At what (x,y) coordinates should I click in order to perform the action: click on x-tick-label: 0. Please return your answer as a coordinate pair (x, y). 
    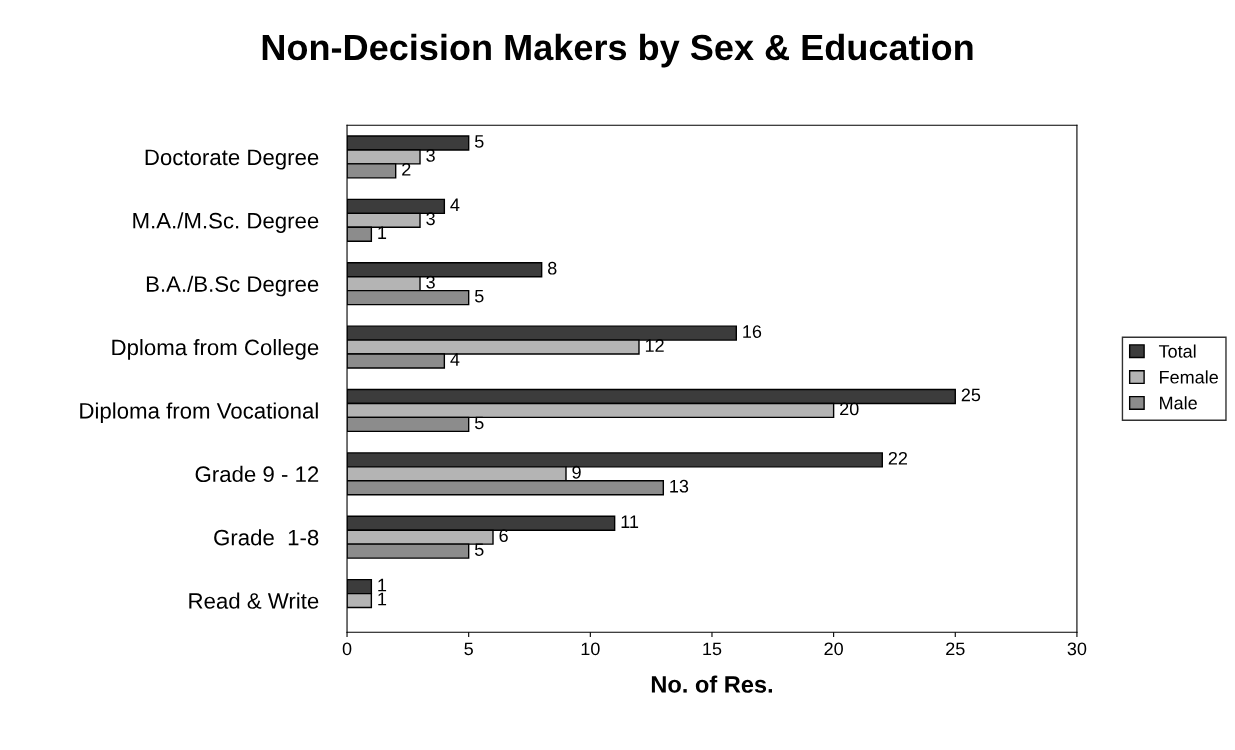
    Looking at the image, I should click on (347, 649).